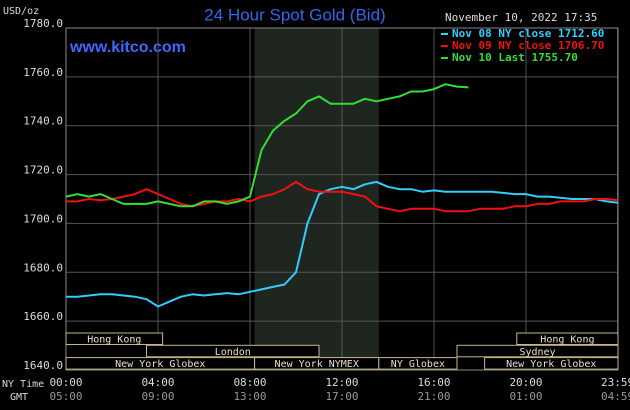 The width and height of the screenshot is (630, 410). I want to click on session-label: Sydney, so click(537, 352).